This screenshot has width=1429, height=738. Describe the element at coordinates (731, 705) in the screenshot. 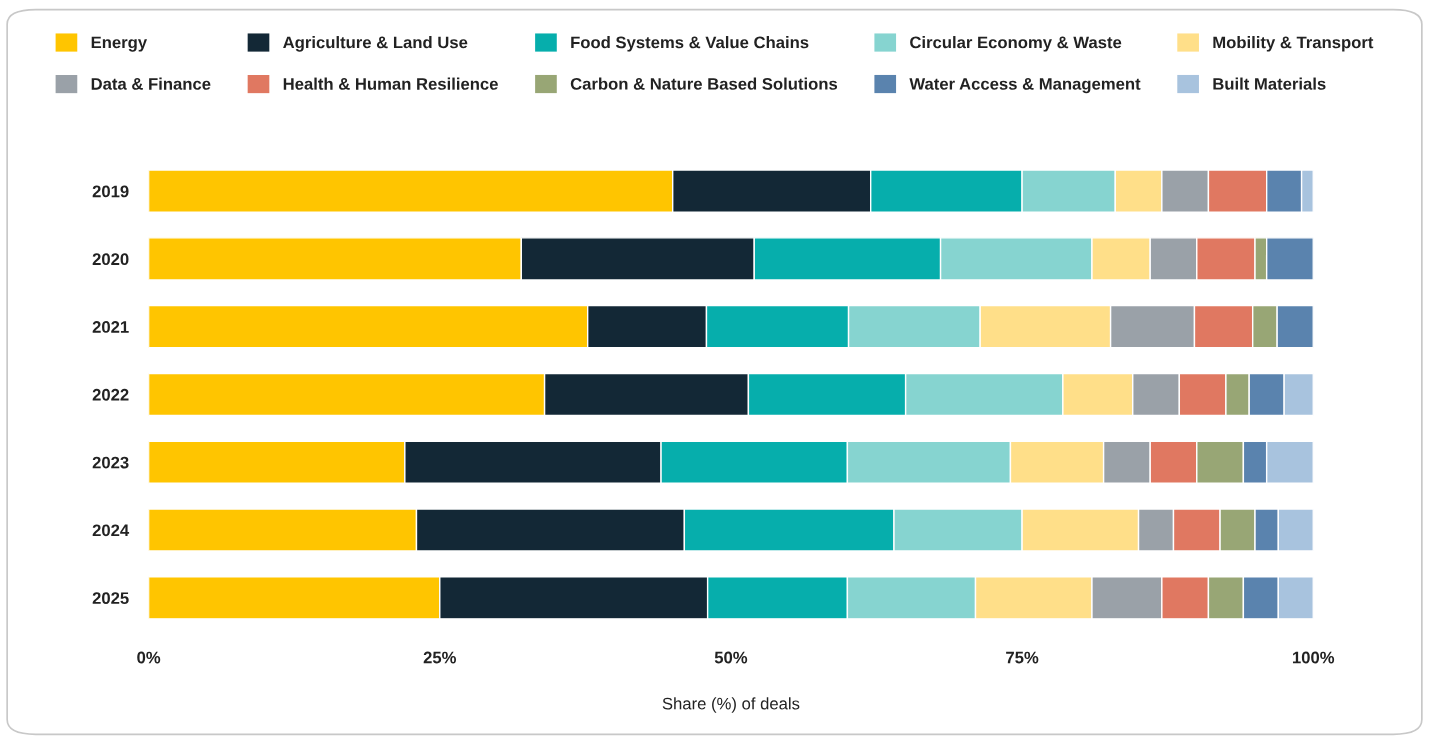

I see `x-axis-title: Share (%) of deals` at that location.